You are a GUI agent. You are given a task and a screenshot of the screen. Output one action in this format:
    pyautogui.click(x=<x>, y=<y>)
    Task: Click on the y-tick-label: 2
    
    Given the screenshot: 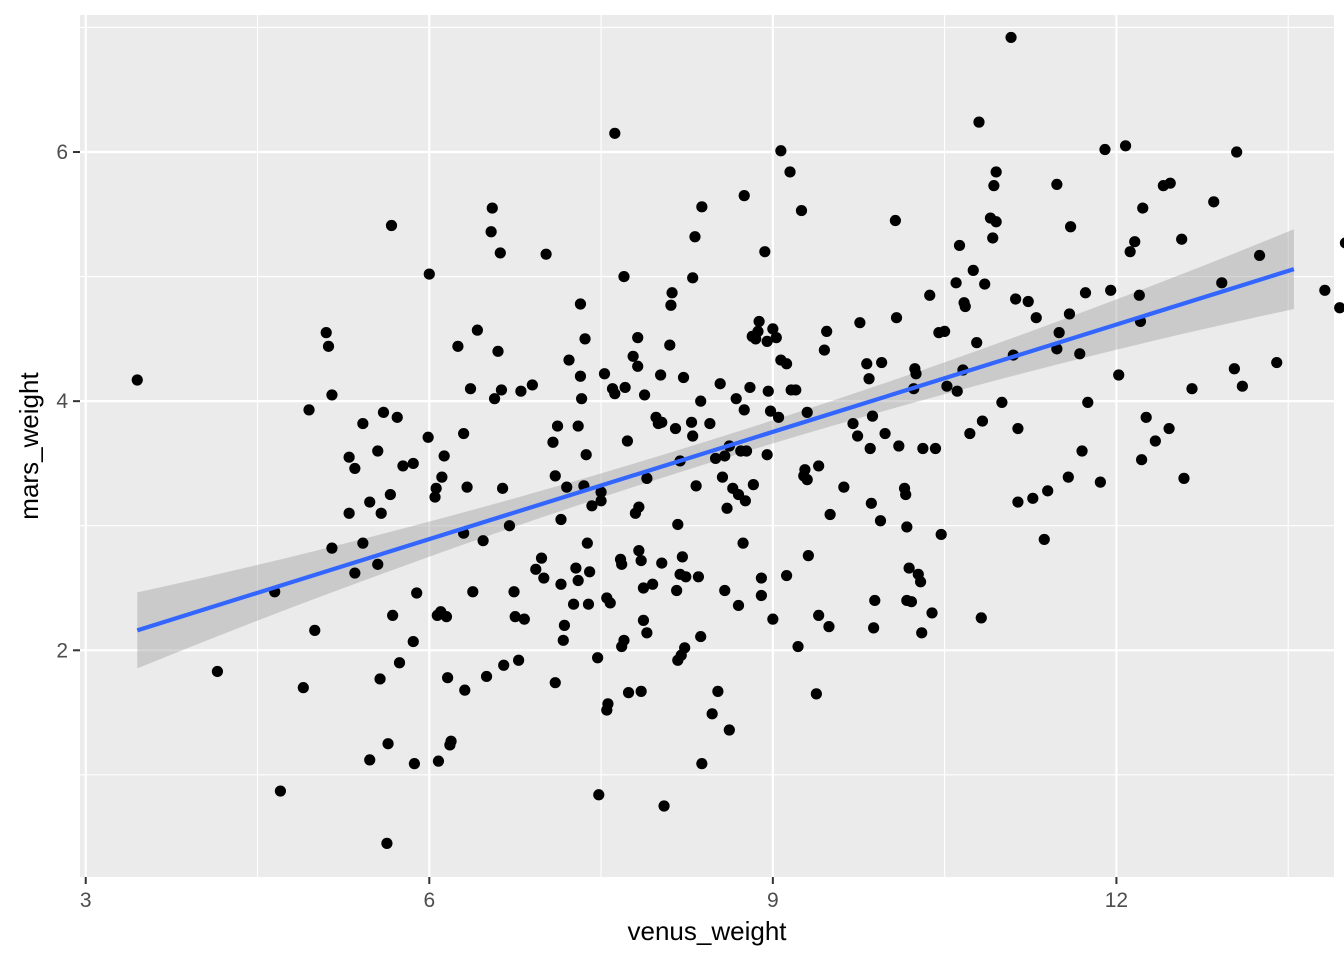 What is the action you would take?
    pyautogui.click(x=62, y=650)
    